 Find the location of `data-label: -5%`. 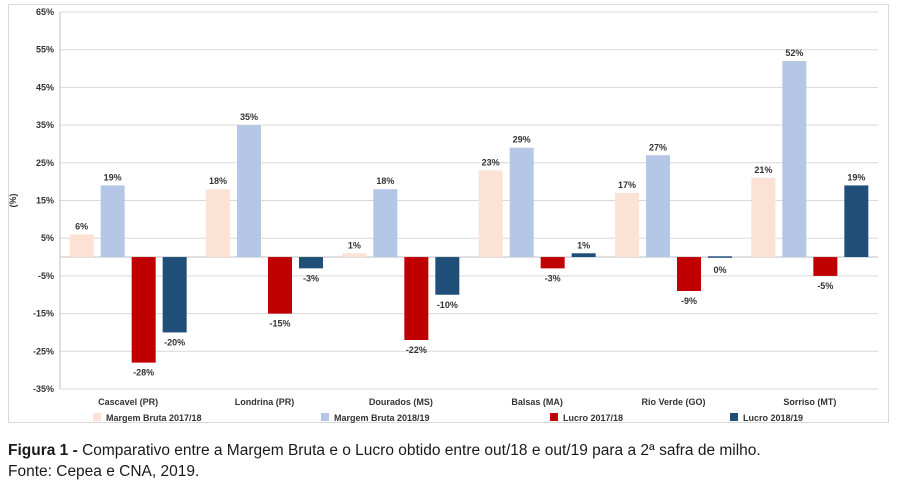

data-label: -5% is located at coordinates (825, 286).